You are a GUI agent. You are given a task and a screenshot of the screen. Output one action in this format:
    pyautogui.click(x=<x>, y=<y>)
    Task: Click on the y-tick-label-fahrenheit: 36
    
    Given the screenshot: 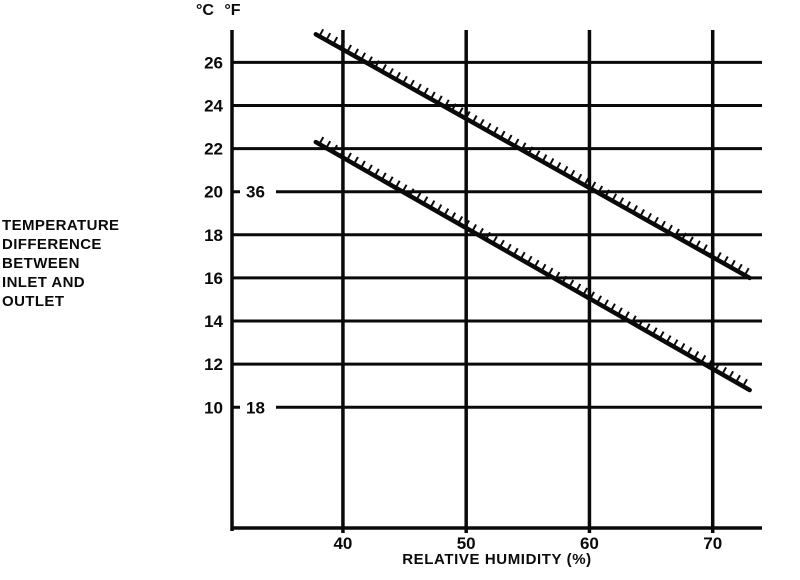 What is the action you would take?
    pyautogui.click(x=255, y=192)
    